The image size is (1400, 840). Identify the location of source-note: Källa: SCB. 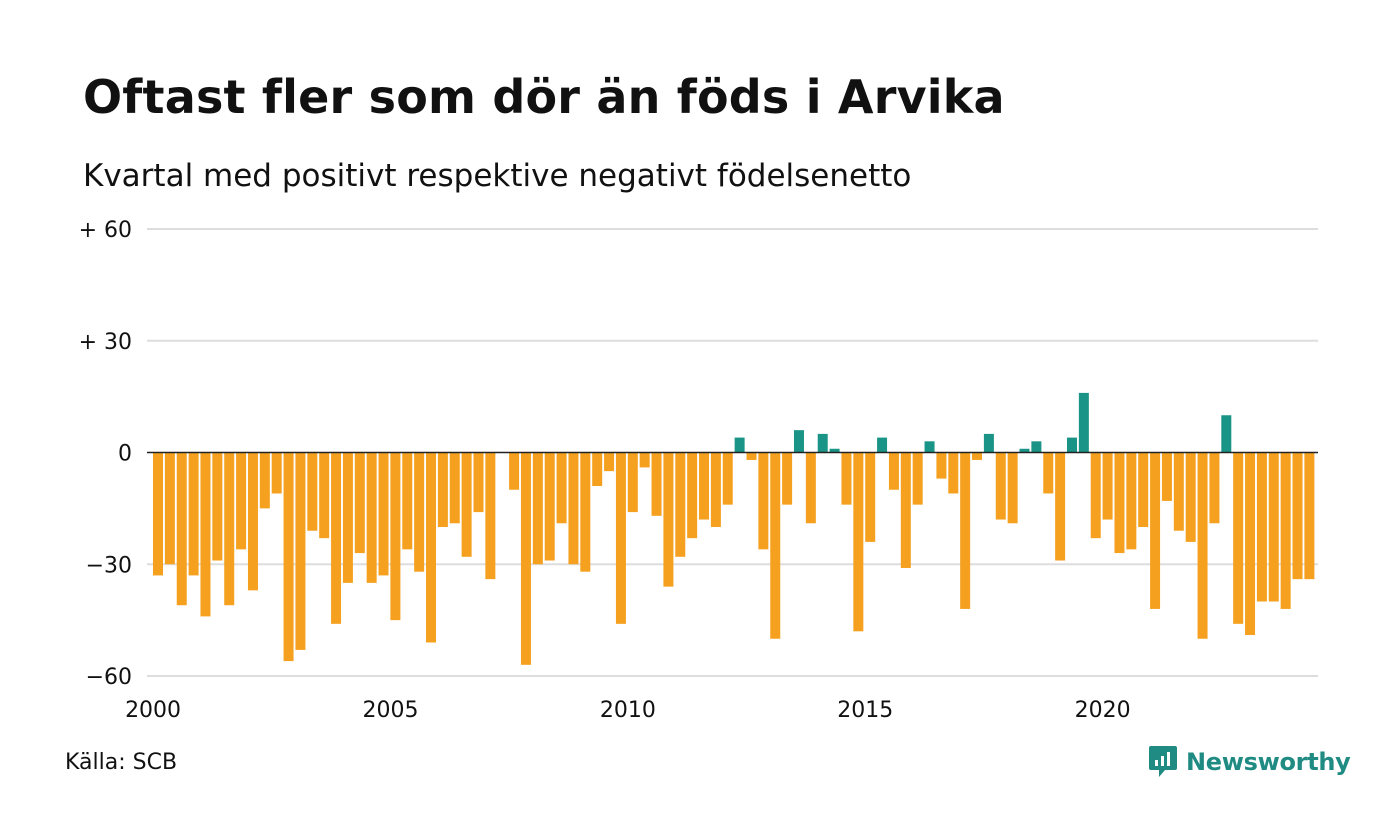
(121, 762).